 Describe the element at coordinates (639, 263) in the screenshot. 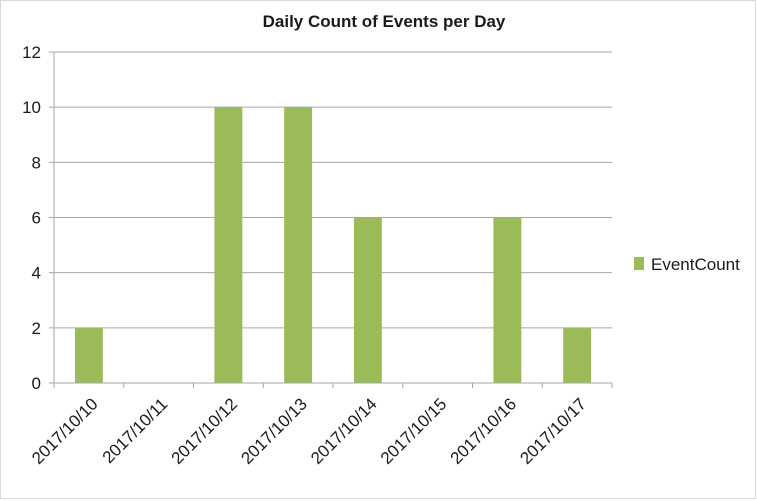

I see `legend-swatch-eventcount` at that location.